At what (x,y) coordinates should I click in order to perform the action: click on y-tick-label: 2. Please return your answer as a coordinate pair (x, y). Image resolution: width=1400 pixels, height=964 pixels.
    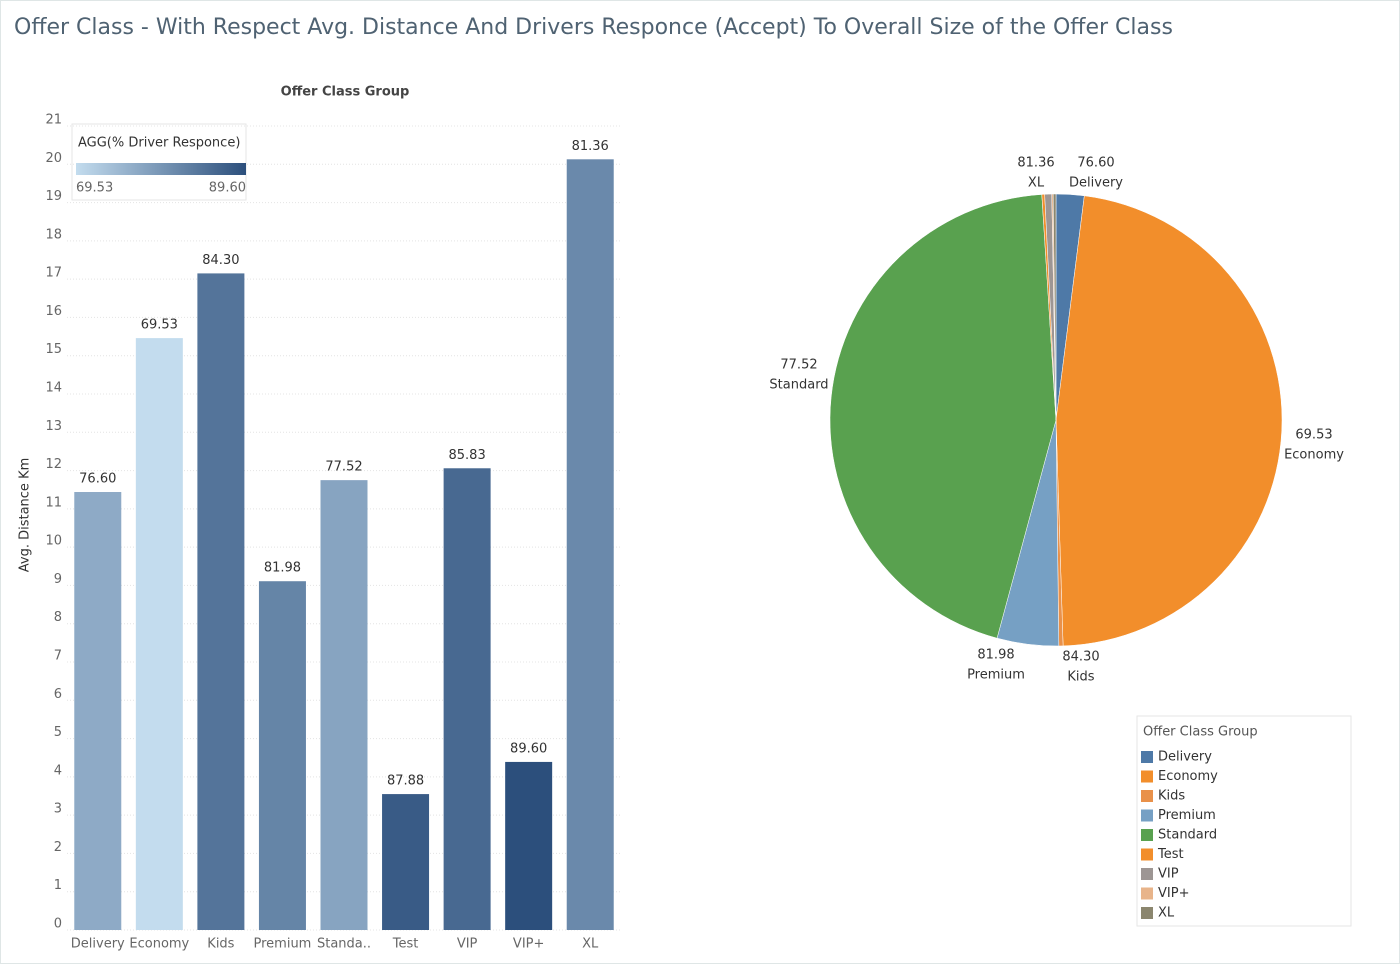
    Looking at the image, I should click on (58, 847).